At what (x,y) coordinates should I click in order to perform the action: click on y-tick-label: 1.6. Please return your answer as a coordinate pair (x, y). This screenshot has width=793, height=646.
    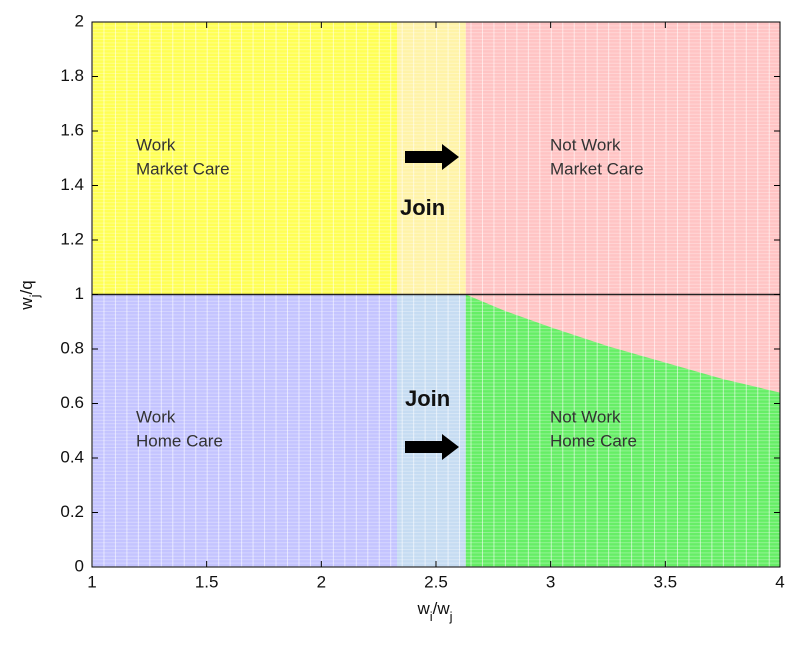
    Looking at the image, I should click on (72, 129).